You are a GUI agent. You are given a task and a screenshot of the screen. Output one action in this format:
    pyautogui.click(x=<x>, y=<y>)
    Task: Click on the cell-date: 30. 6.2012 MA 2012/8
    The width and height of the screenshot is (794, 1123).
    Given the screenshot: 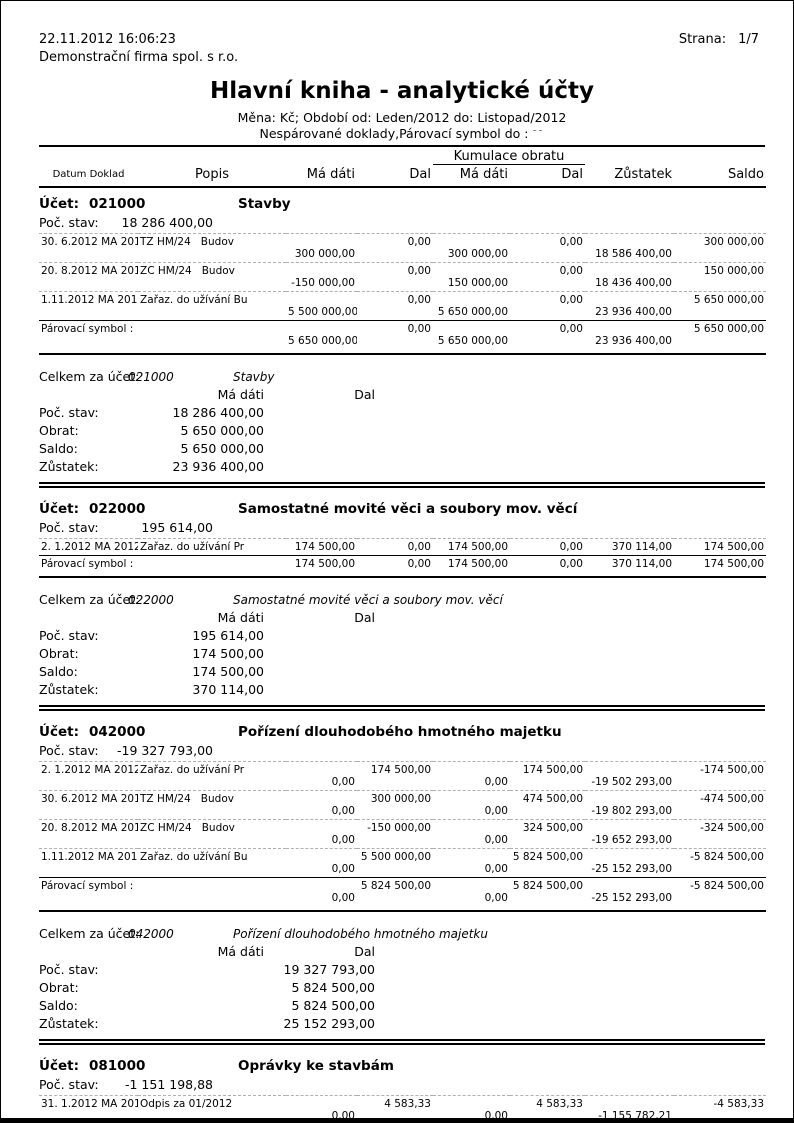 What is the action you would take?
    pyautogui.click(x=89, y=242)
    